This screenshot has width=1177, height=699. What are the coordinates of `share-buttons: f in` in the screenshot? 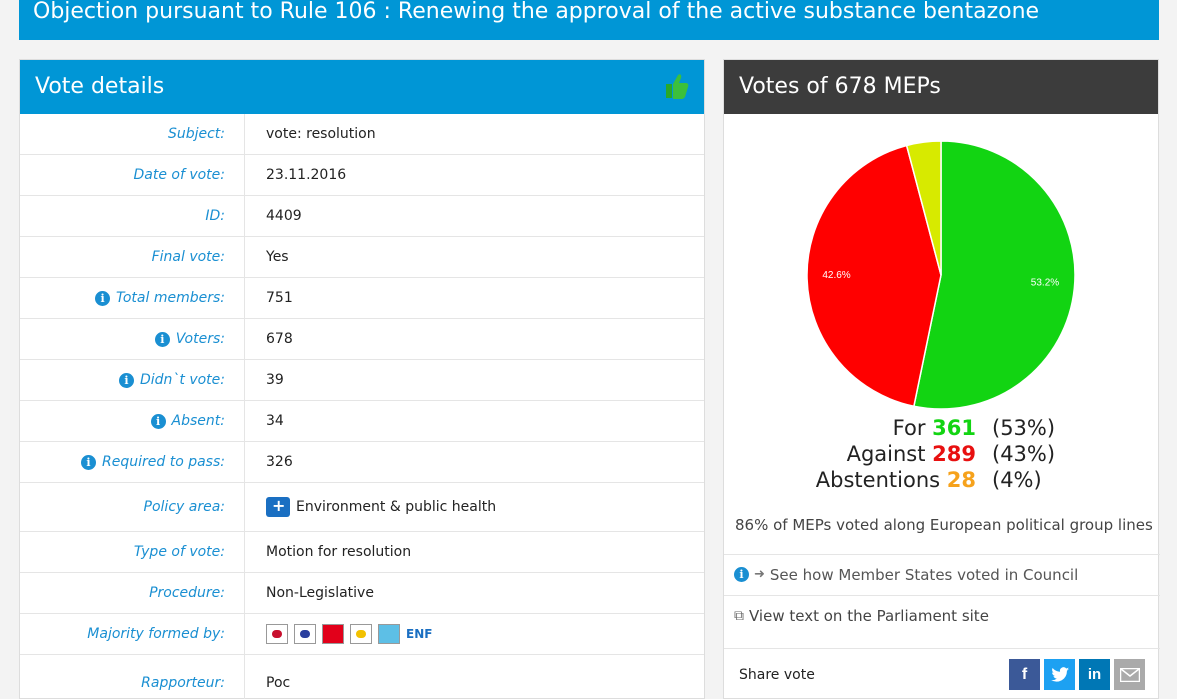 It's located at (1077, 674).